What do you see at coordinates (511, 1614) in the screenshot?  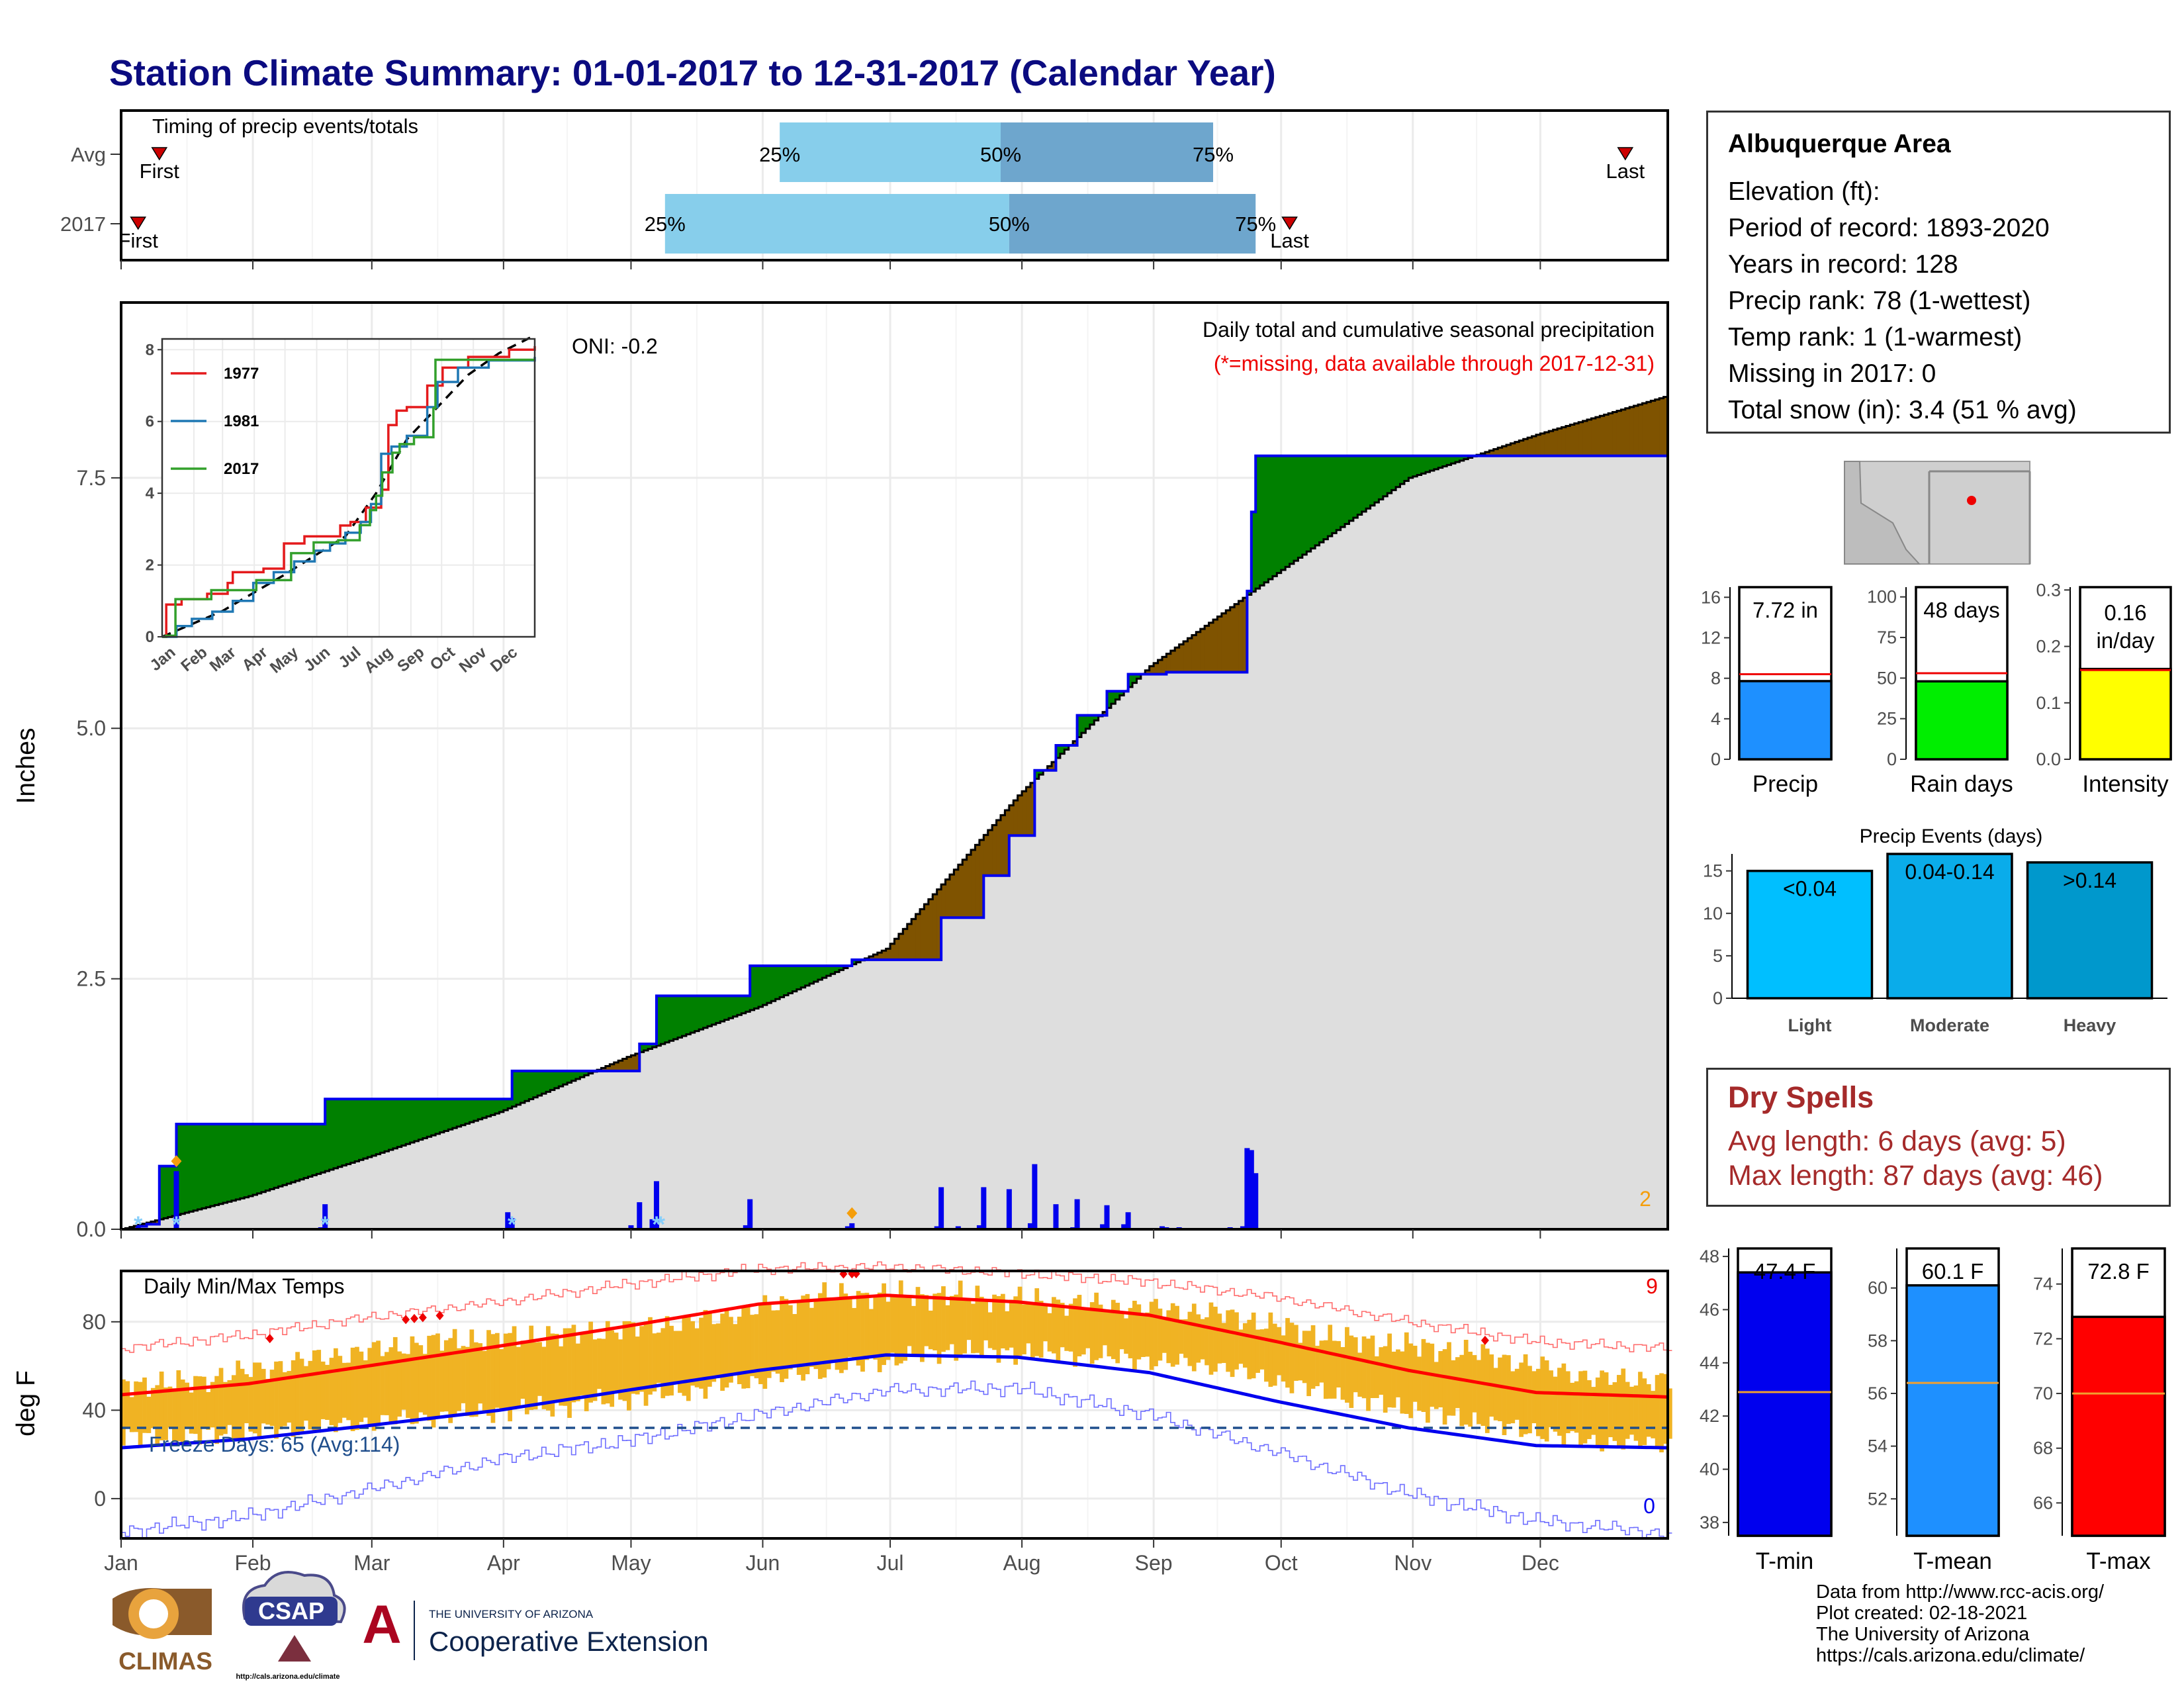 I see `ua-logo-top: THE UNIVERSITY OF ARIZONA` at bounding box center [511, 1614].